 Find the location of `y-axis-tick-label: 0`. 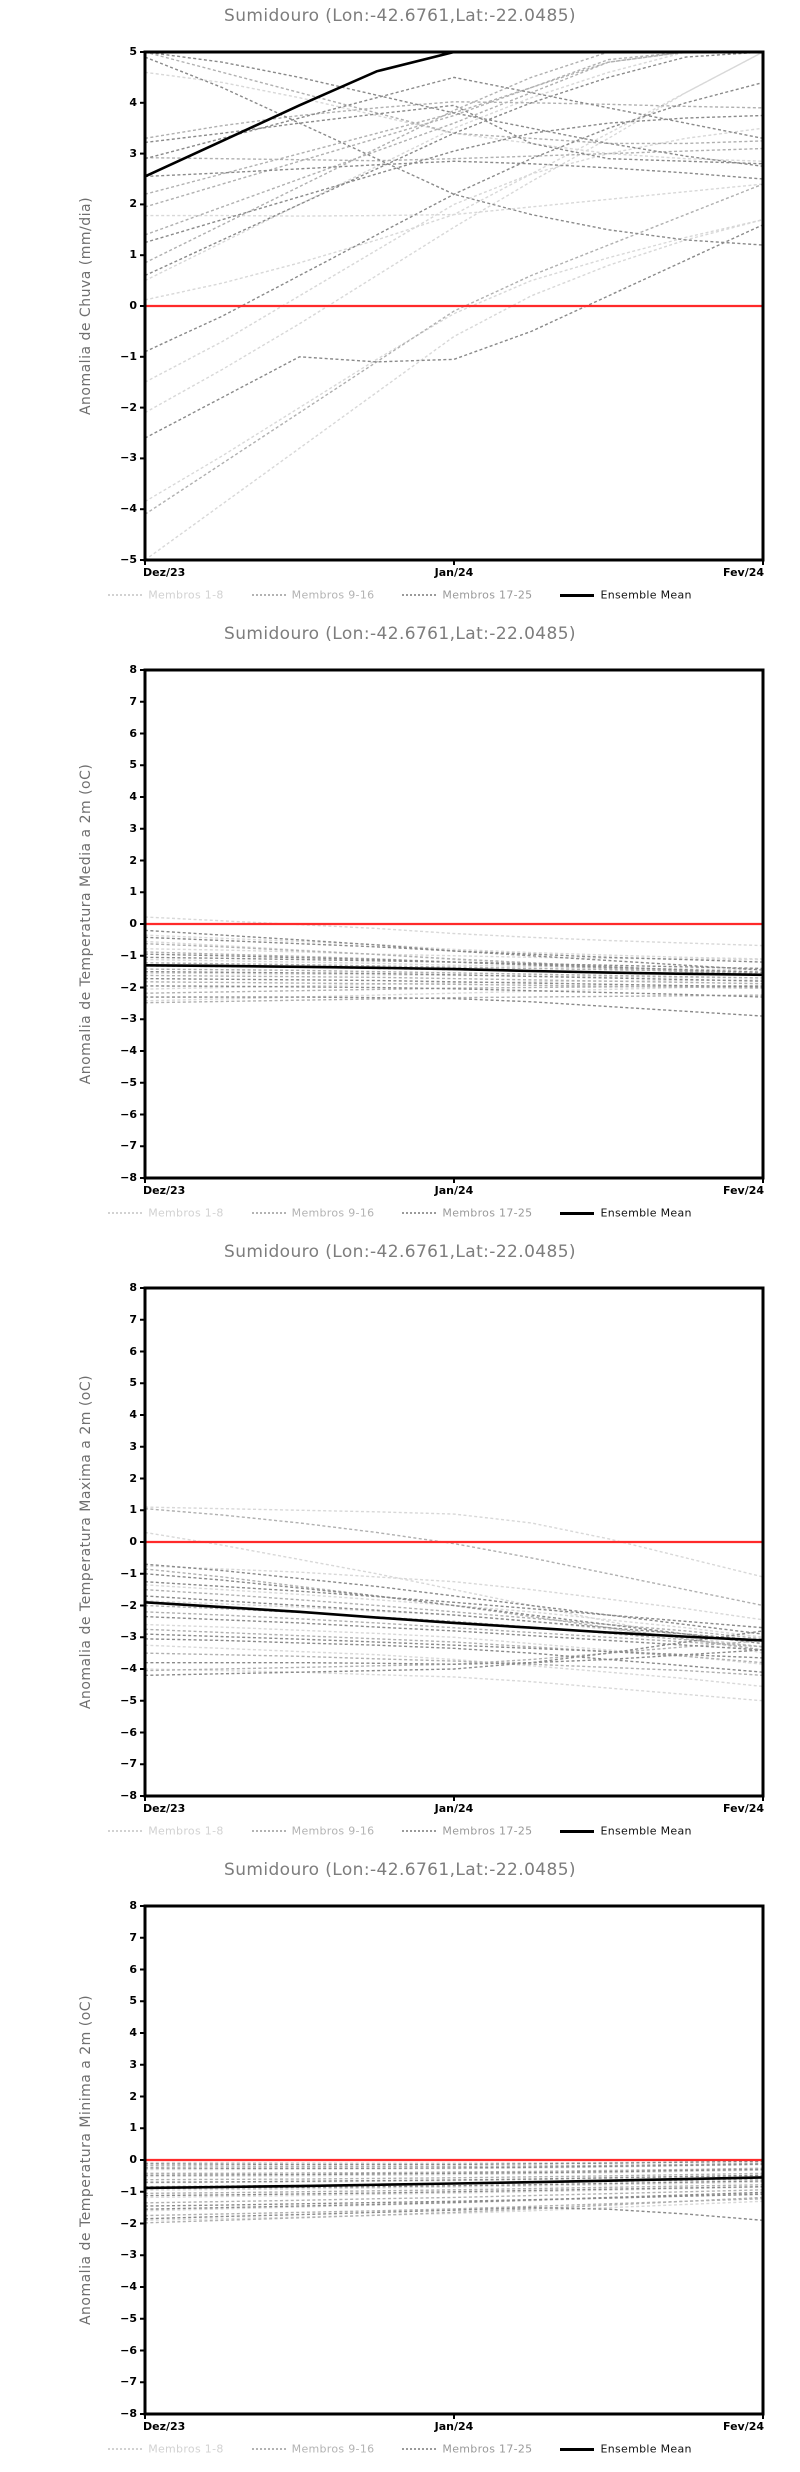

y-axis-tick-label: 0 is located at coordinates (133, 2159).